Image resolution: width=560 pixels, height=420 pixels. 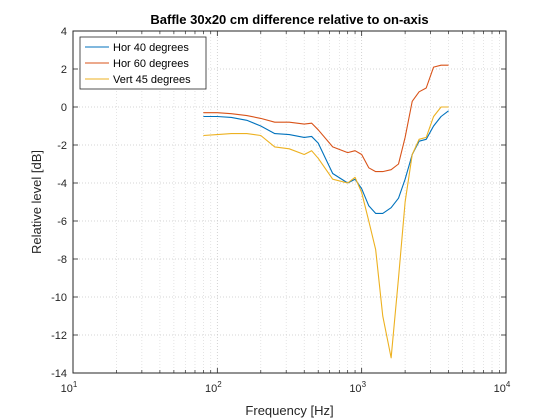 What do you see at coordinates (64, 32) in the screenshot?
I see `y-tick-label: 4` at bounding box center [64, 32].